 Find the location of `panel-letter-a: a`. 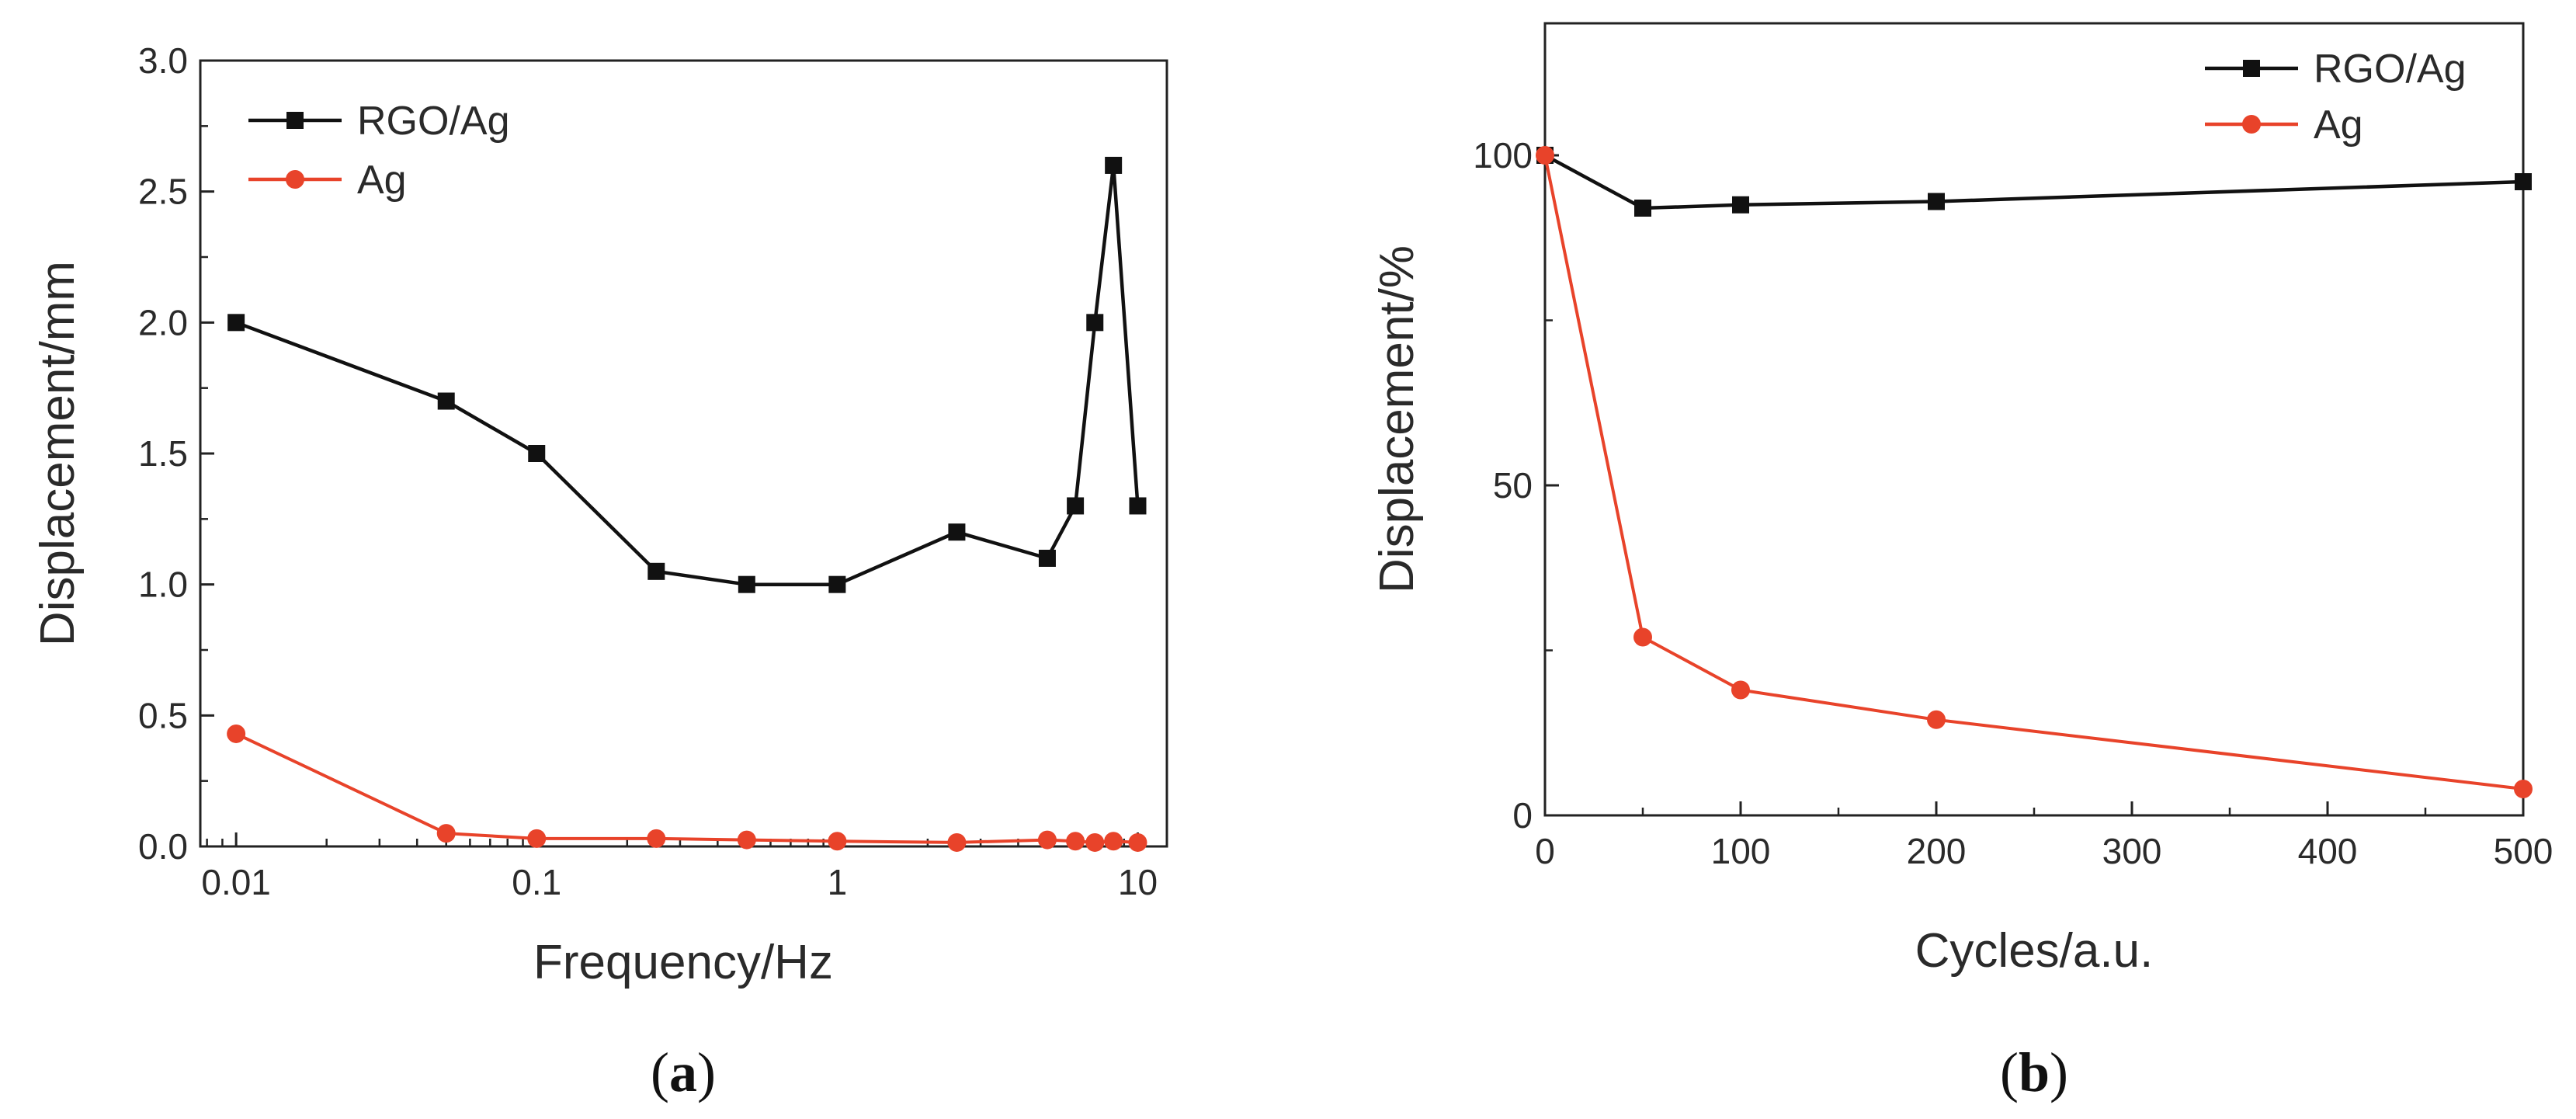

panel-letter-a: a is located at coordinates (683, 1072).